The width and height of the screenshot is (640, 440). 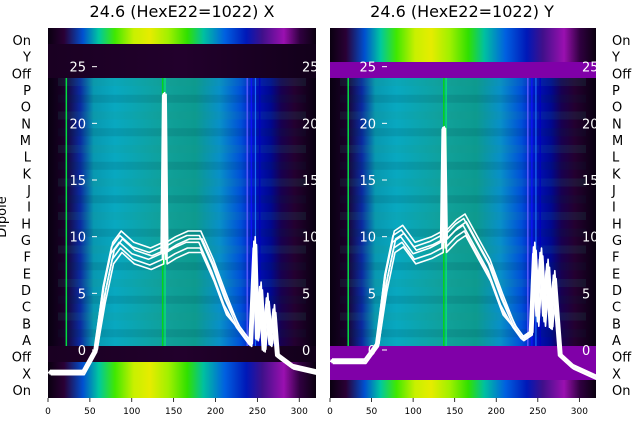 I want to click on row-label: G, so click(x=26, y=241).